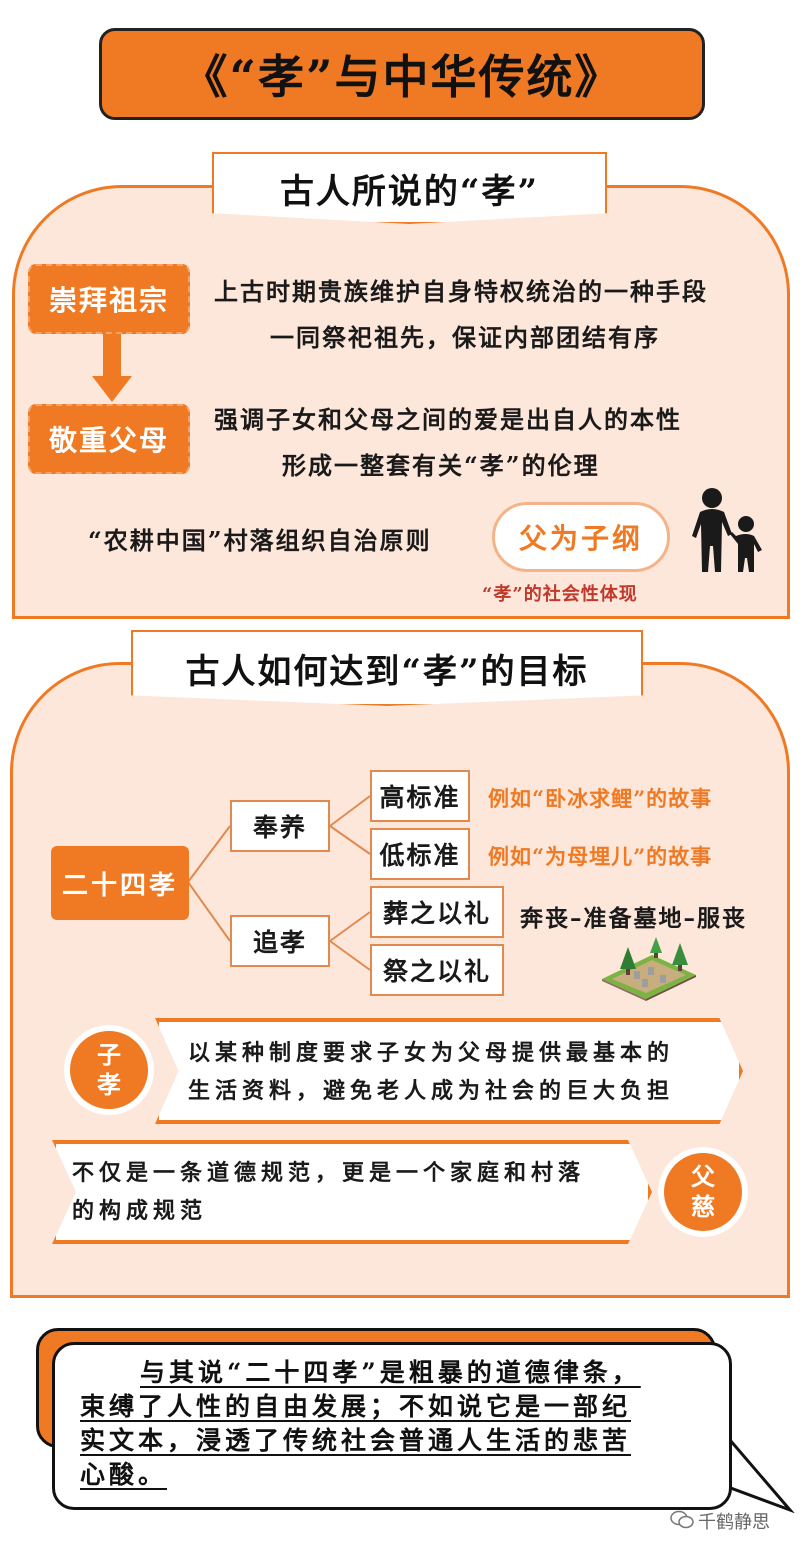  I want to click on cemetery-icon, so click(648, 968).